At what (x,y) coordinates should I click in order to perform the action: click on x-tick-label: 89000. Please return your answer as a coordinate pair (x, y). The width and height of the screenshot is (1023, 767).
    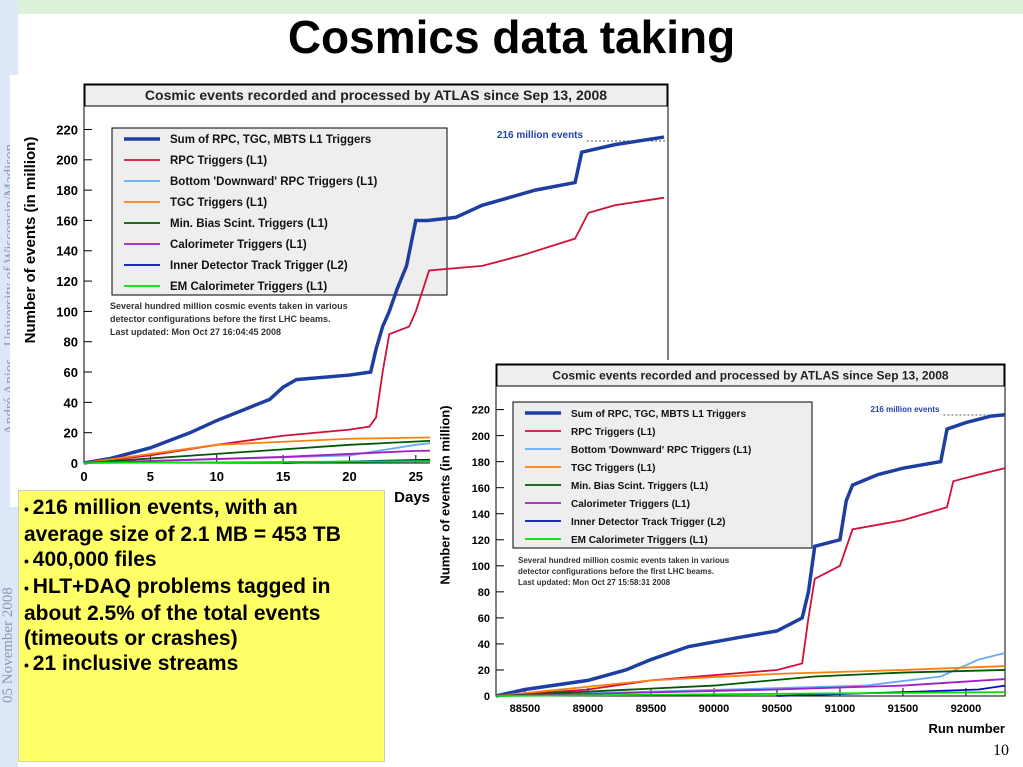
    Looking at the image, I should click on (588, 709).